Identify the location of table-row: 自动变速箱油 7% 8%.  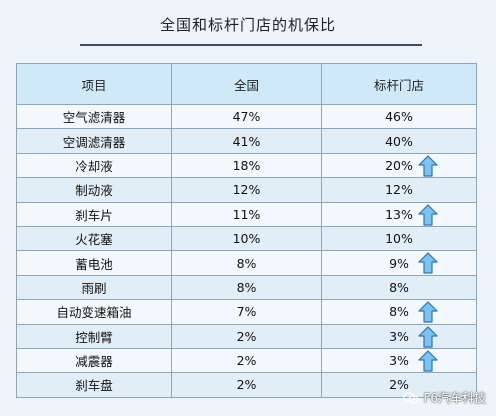
(246, 312).